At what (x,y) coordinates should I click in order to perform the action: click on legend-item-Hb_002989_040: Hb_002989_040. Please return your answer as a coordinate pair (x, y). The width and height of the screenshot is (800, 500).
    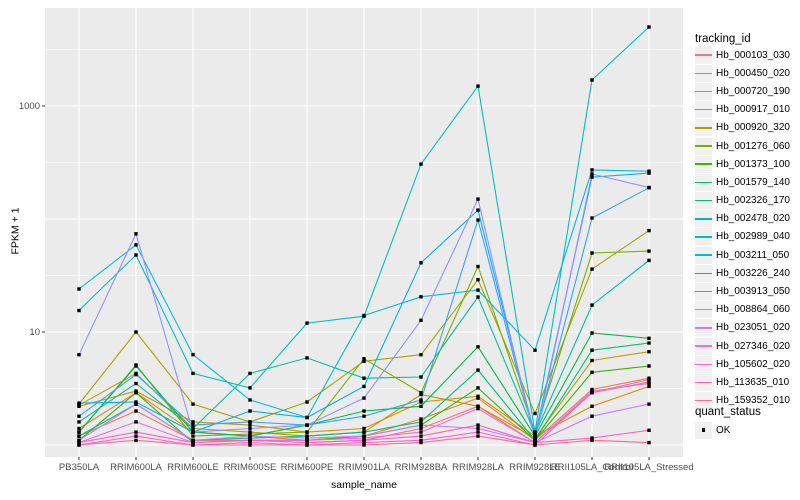
    Looking at the image, I should click on (742, 237).